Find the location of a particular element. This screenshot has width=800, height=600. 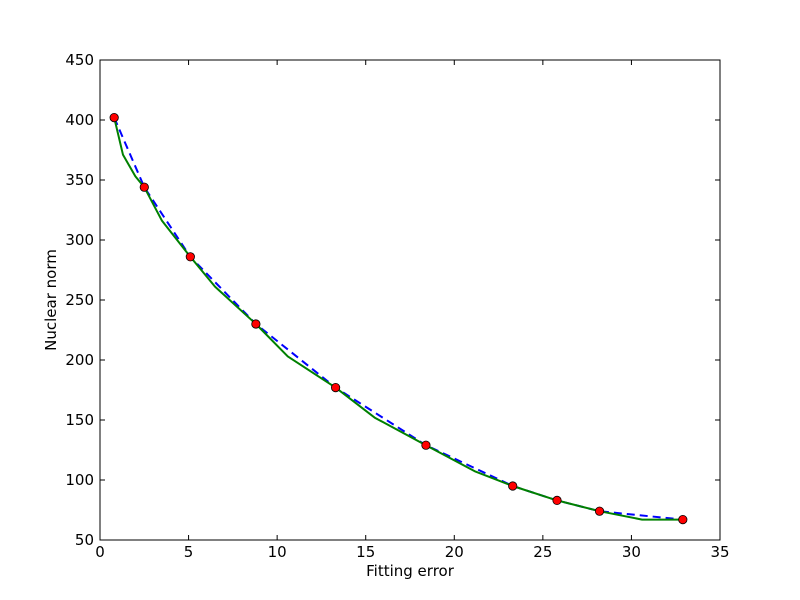

y-tick-label: 50 is located at coordinates (84, 540).